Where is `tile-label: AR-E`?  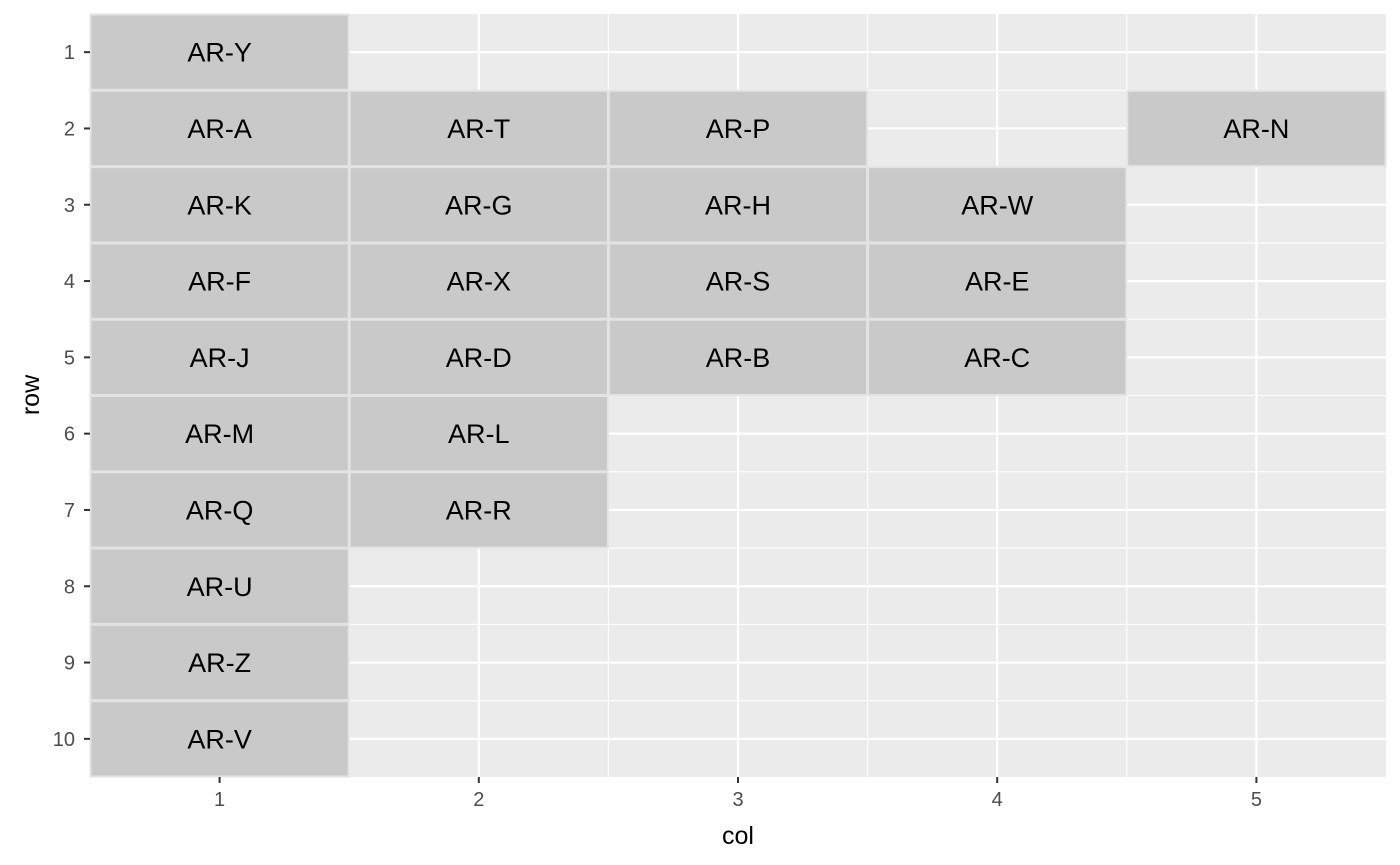
tile-label: AR-E is located at coordinates (997, 282).